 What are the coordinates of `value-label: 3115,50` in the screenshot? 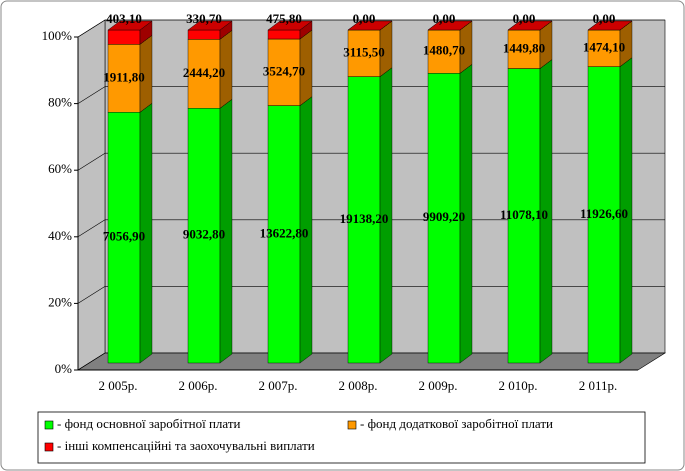 It's located at (364, 51).